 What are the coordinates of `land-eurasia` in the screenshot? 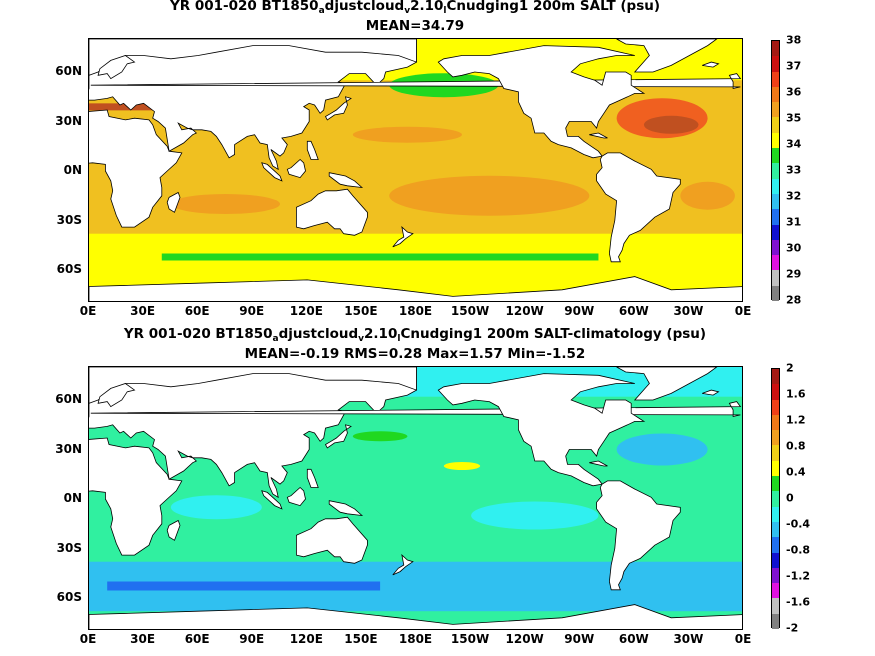 It's located at (253, 433).